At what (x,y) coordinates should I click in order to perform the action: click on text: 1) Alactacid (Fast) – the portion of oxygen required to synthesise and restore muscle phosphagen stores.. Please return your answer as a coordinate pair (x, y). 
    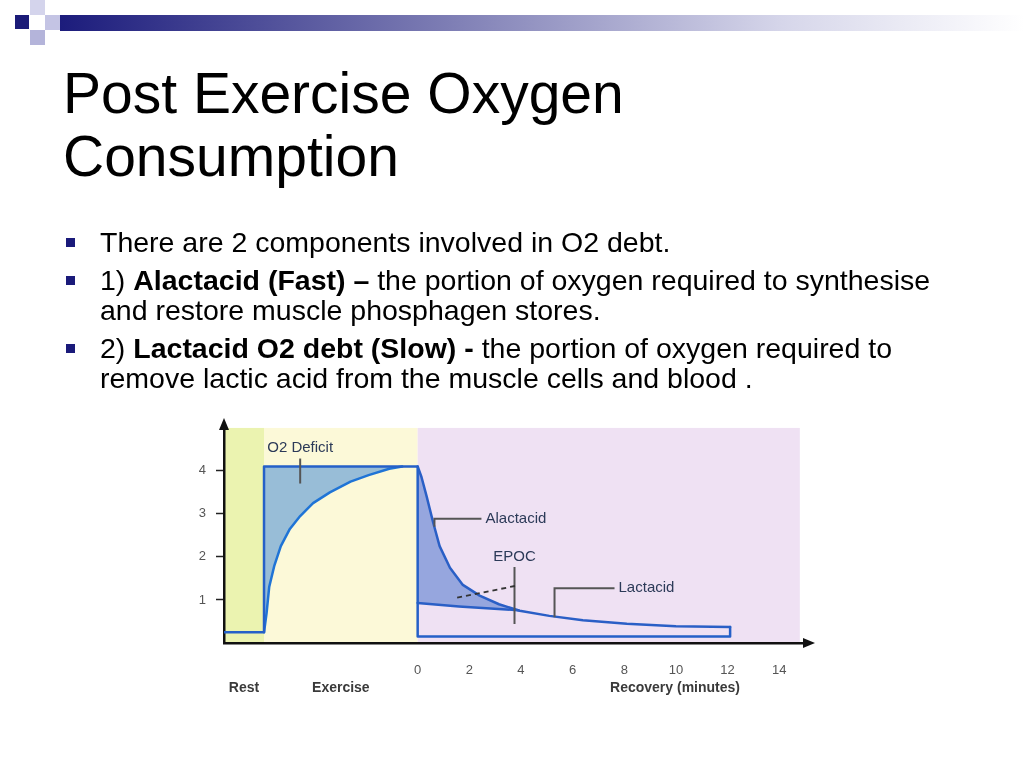
    Looking at the image, I should click on (515, 295).